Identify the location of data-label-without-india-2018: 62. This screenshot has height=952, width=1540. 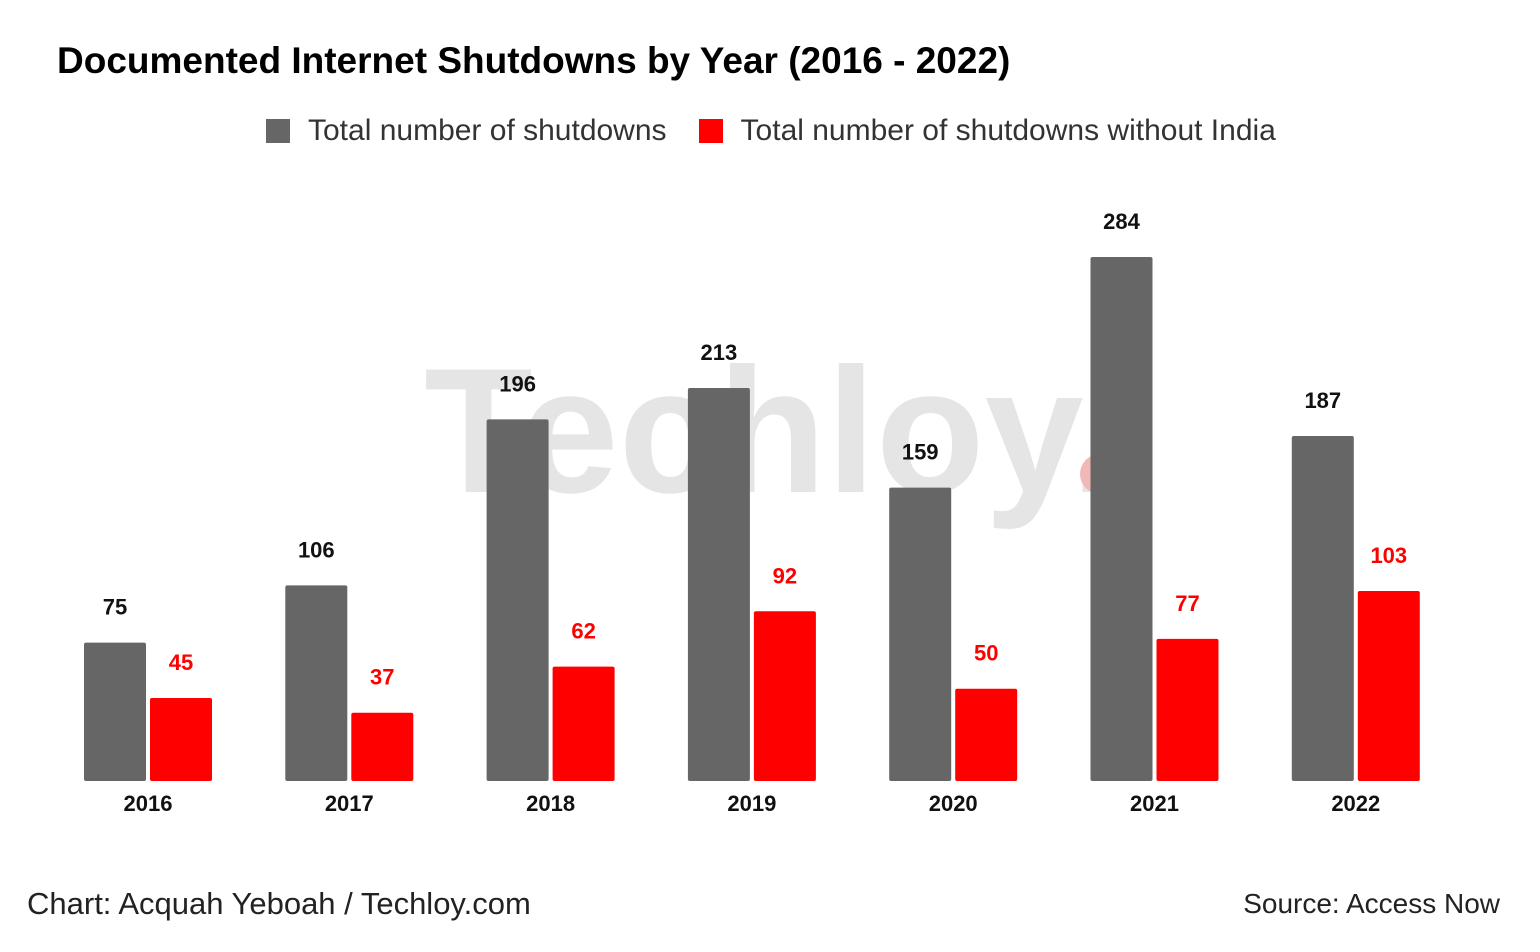
(583, 631).